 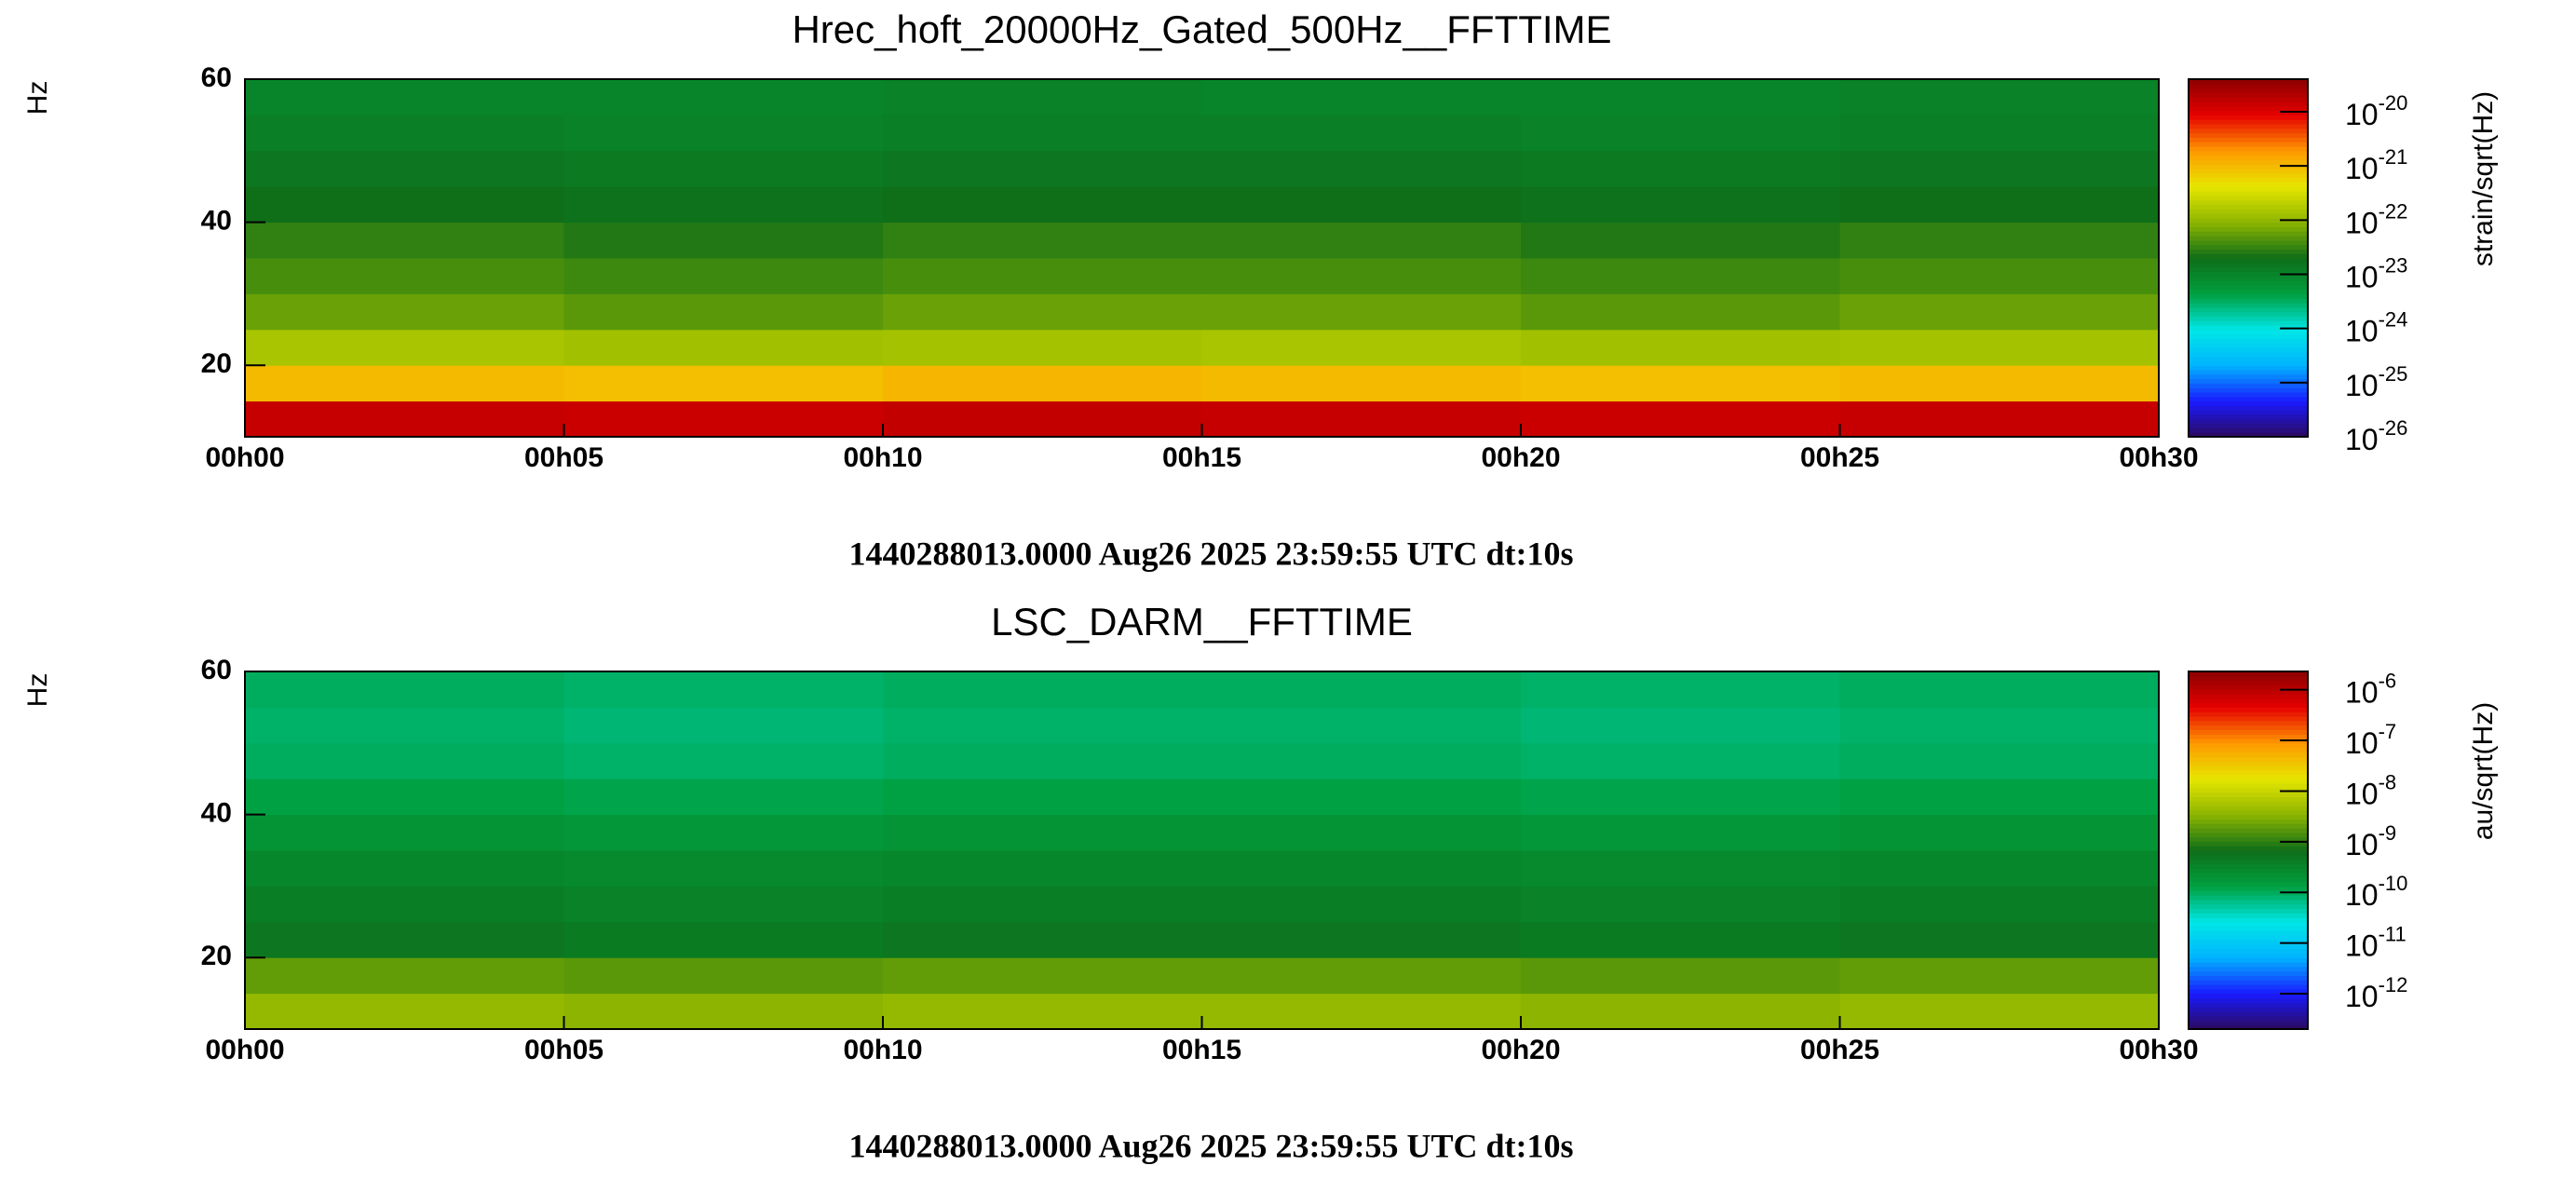 What do you see at coordinates (563, 1050) in the screenshot?
I see `x-tick-label: 00h05` at bounding box center [563, 1050].